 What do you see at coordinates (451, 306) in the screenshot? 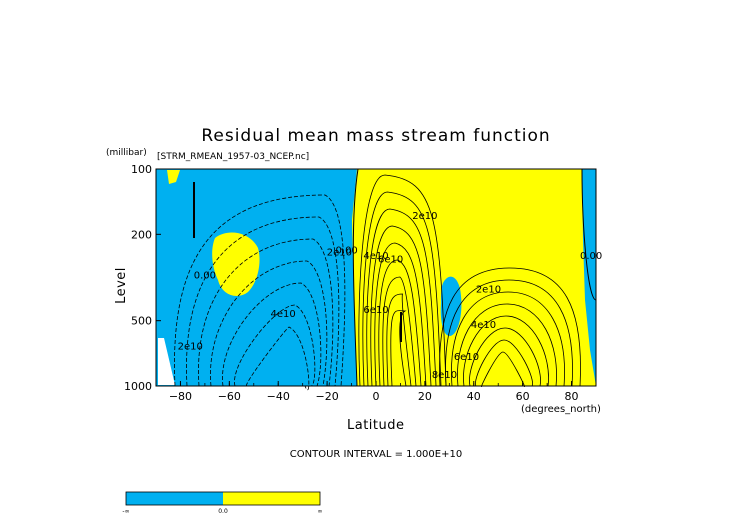
I see `negative-patch-central` at bounding box center [451, 306].